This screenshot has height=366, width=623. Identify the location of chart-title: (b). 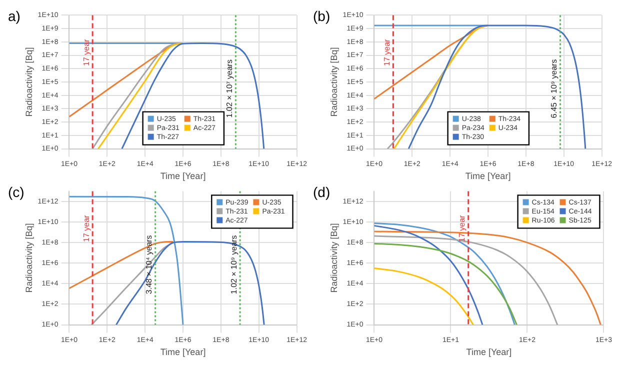
(321, 16).